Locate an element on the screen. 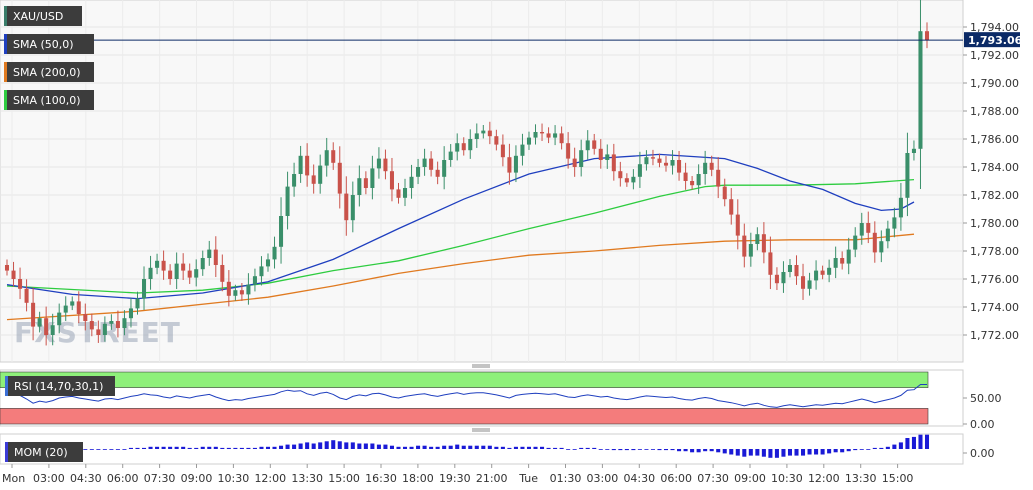 Image resolution: width=1033 pixels, height=490 pixels. price-tick-label: 1,784.00 is located at coordinates (994, 167).